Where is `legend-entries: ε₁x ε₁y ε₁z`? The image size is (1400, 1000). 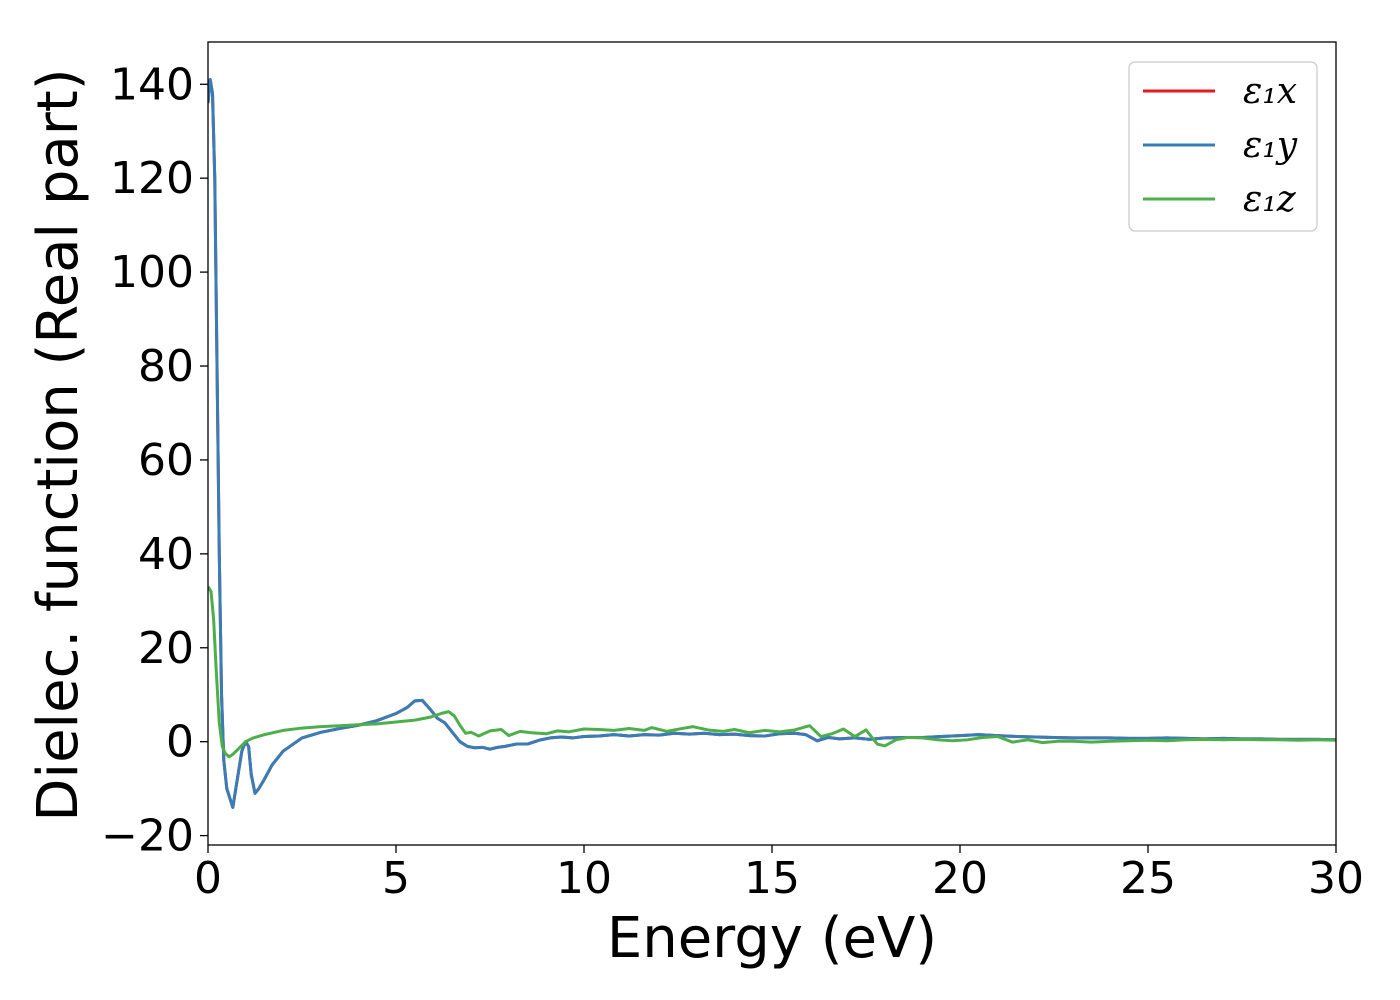 legend-entries: ε₁x ε₁y ε₁z is located at coordinates (1220, 145).